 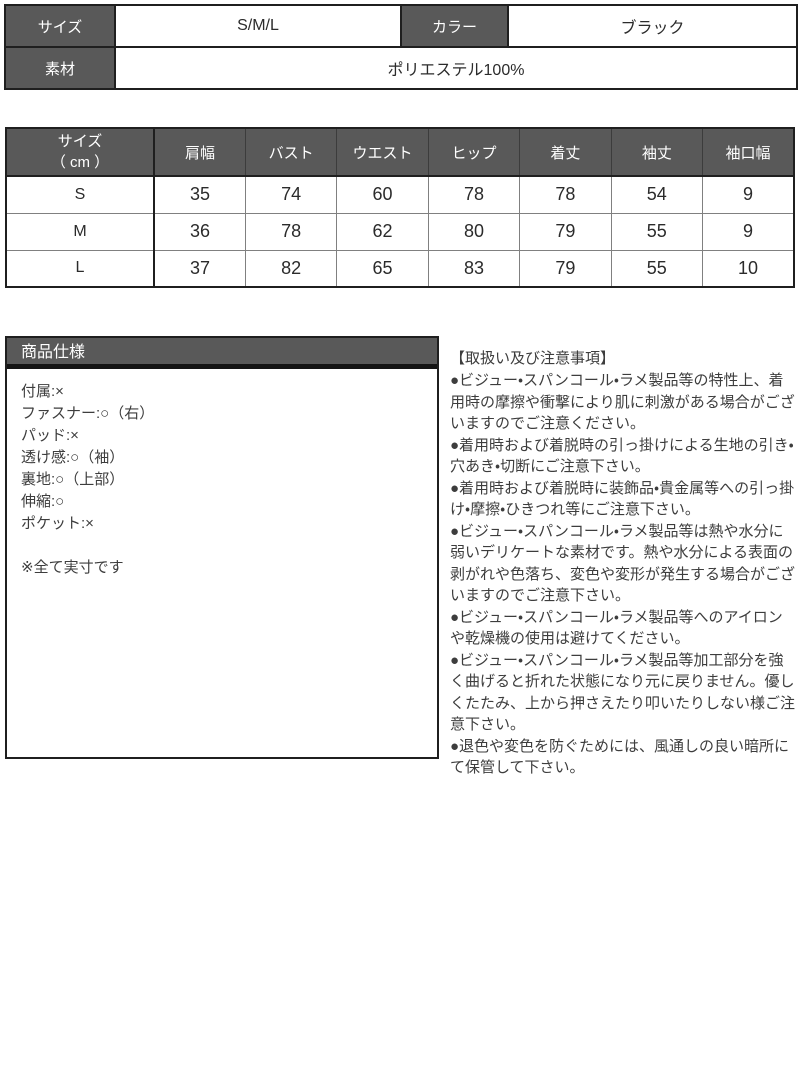 I want to click on size-chart-cell: M, so click(x=80, y=231).